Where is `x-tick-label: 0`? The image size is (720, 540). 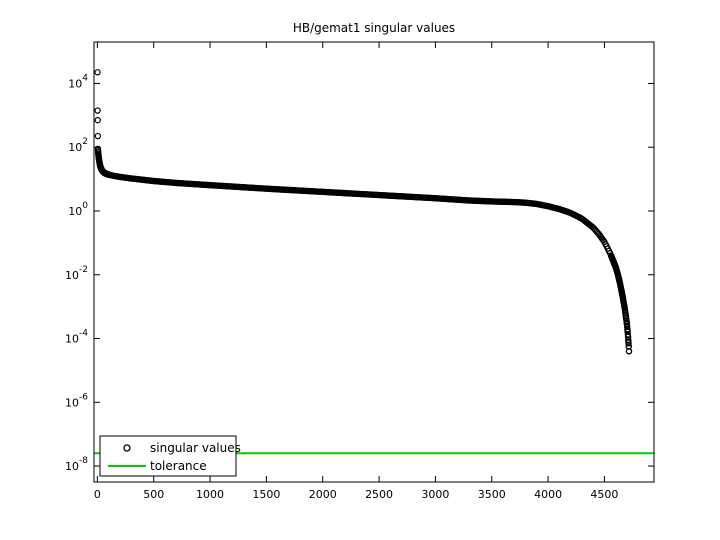 x-tick-label: 0 is located at coordinates (97, 494).